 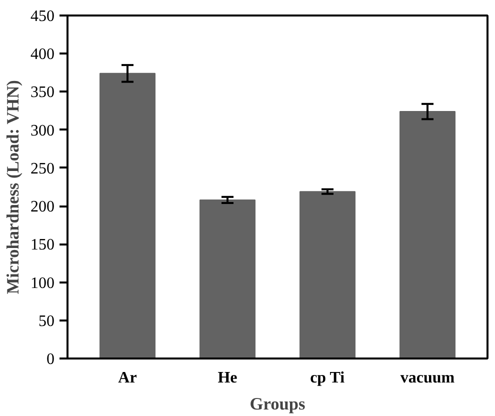 What do you see at coordinates (46, 321) in the screenshot?
I see `y-tick-label: 50` at bounding box center [46, 321].